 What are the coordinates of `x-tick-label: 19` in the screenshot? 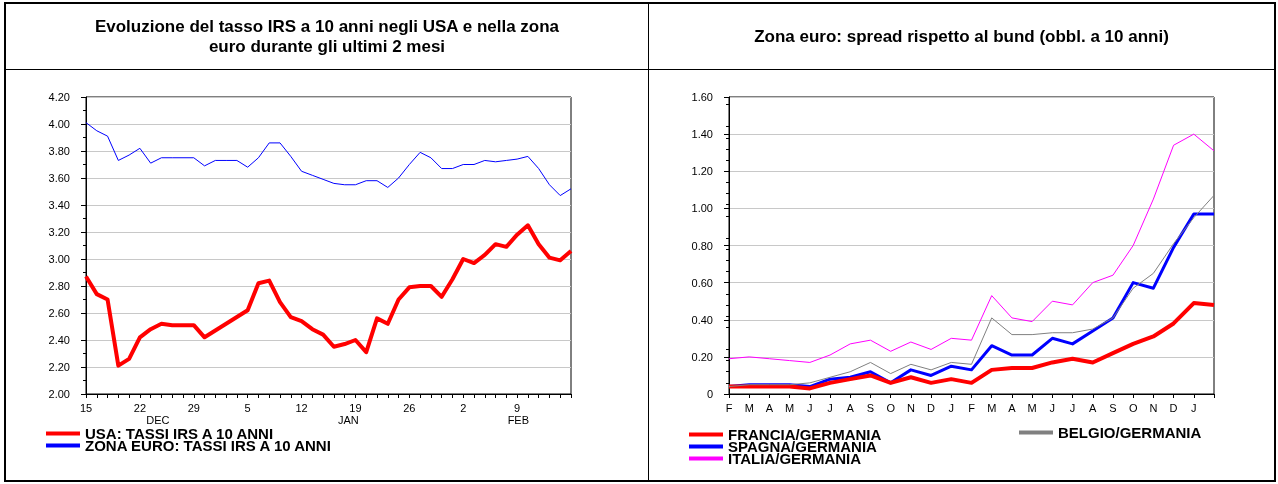 It's located at (355, 407).